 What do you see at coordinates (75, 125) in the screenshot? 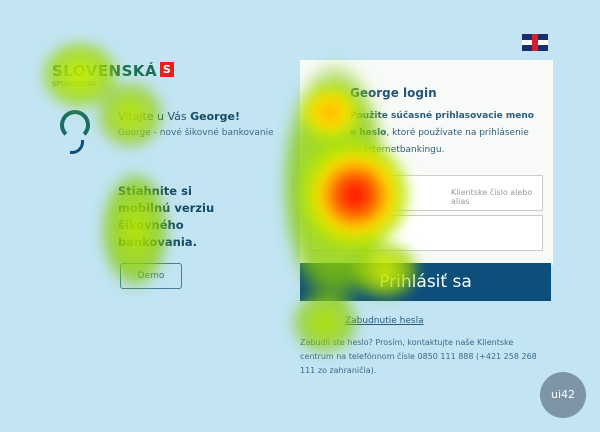
I see `george-logo-icon` at bounding box center [75, 125].